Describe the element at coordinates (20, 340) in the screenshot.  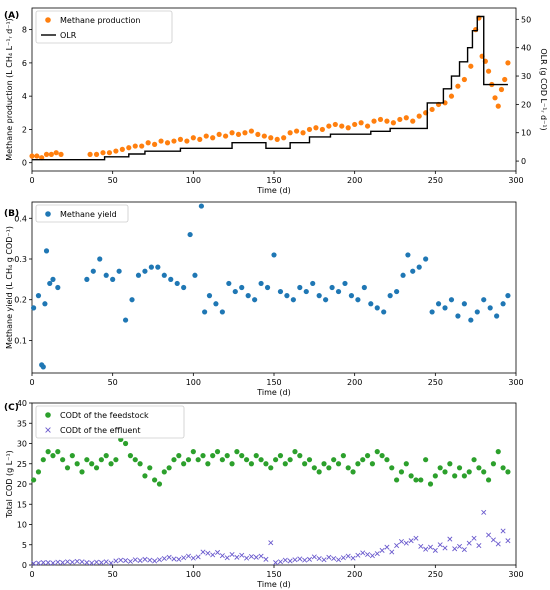
I see `y-tick-label: 0.1` at that location.